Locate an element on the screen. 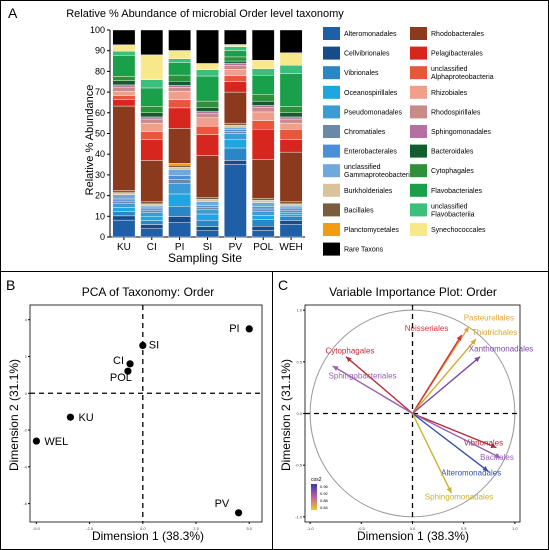 The height and width of the screenshot is (550, 549). pca-point-label: PV is located at coordinates (222, 504).